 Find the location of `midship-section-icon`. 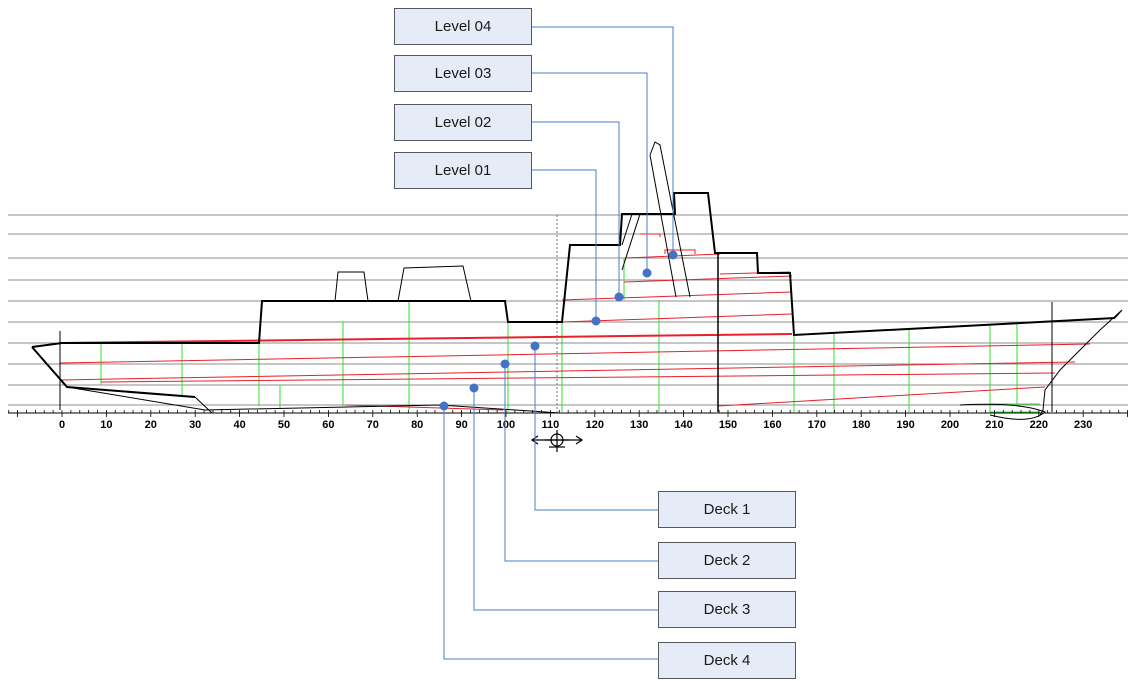

midship-section-icon is located at coordinates (557, 441).